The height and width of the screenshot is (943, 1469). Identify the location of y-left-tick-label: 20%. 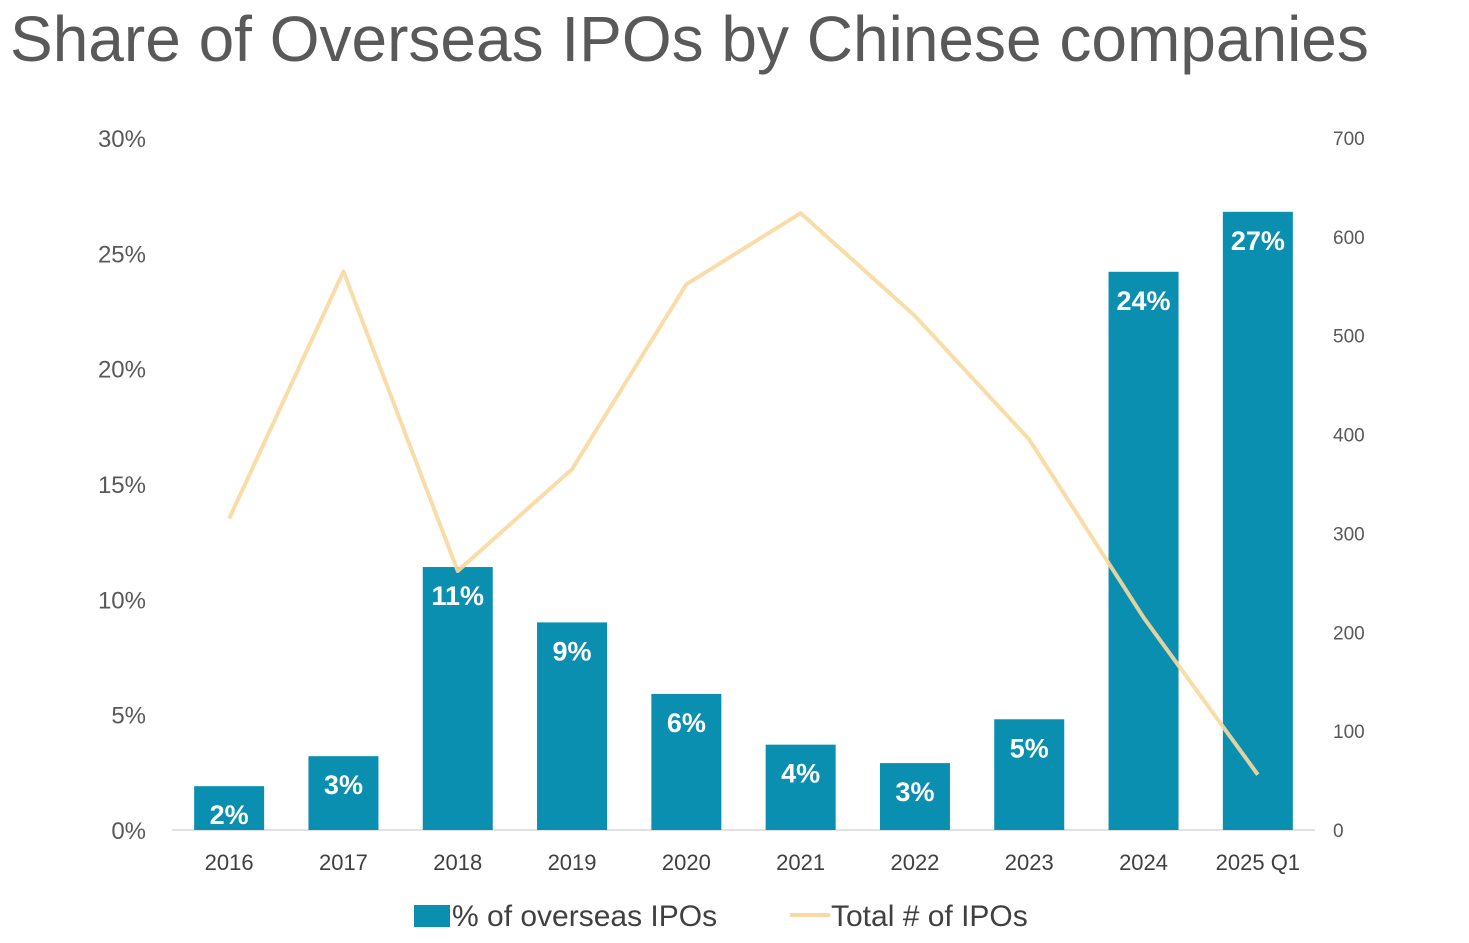
(122, 370).